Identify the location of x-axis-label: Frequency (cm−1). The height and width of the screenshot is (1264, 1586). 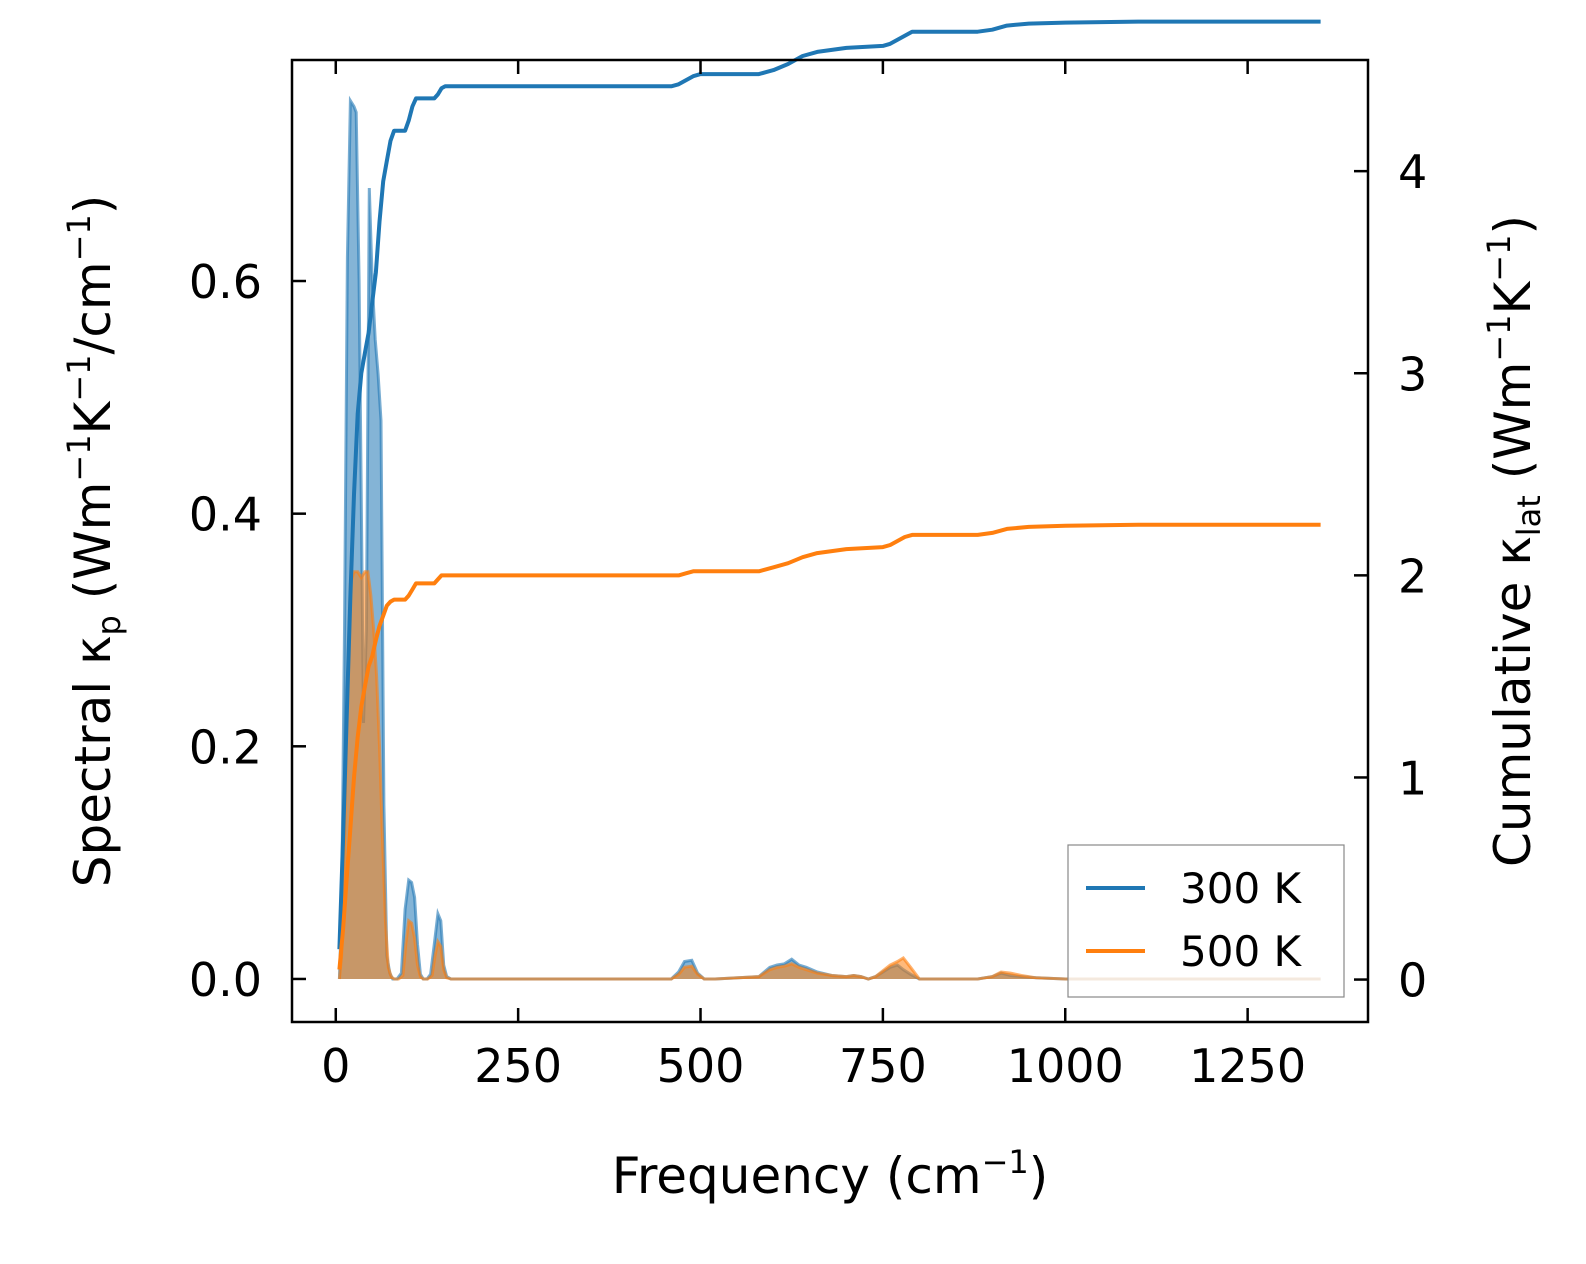
(830, 1174).